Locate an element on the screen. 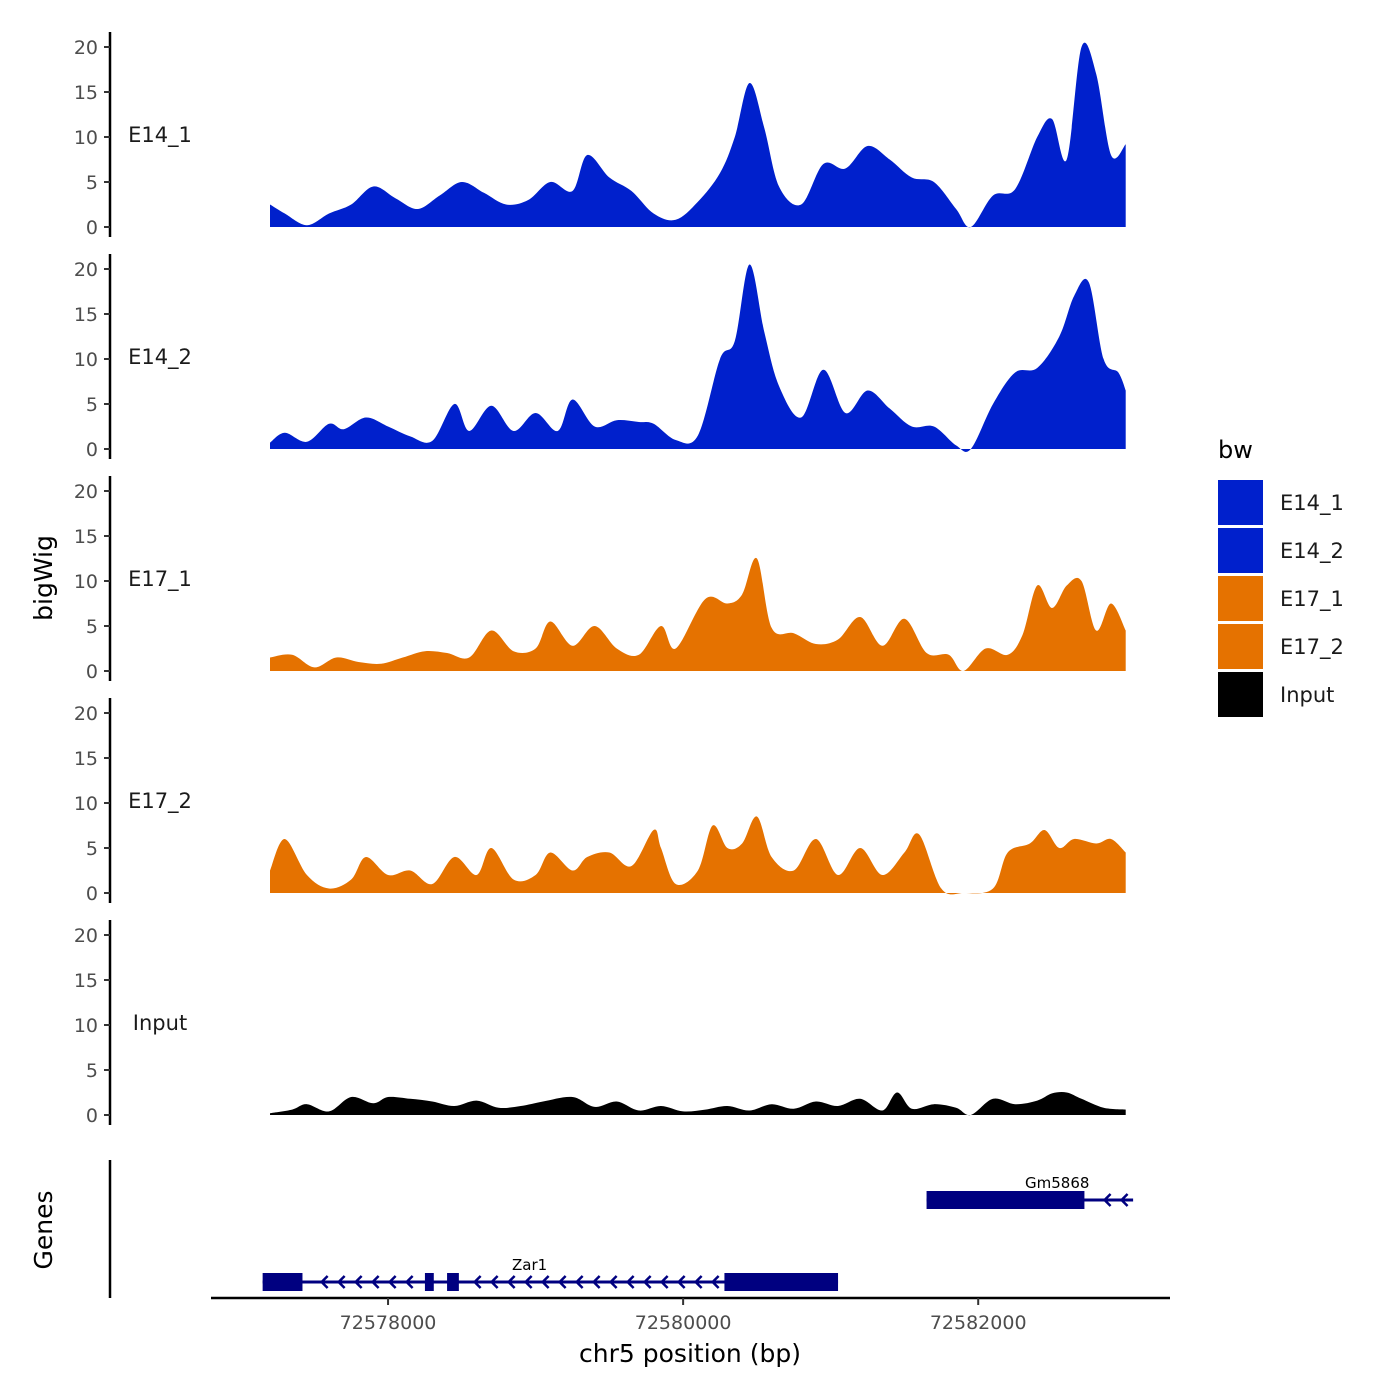  track-label-E17_1: E17_1 is located at coordinates (160, 579).